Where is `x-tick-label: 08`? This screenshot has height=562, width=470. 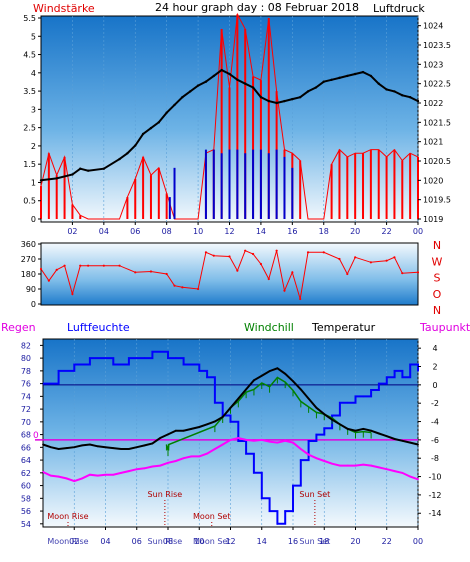 x-tick-label: 08 is located at coordinates (167, 231).